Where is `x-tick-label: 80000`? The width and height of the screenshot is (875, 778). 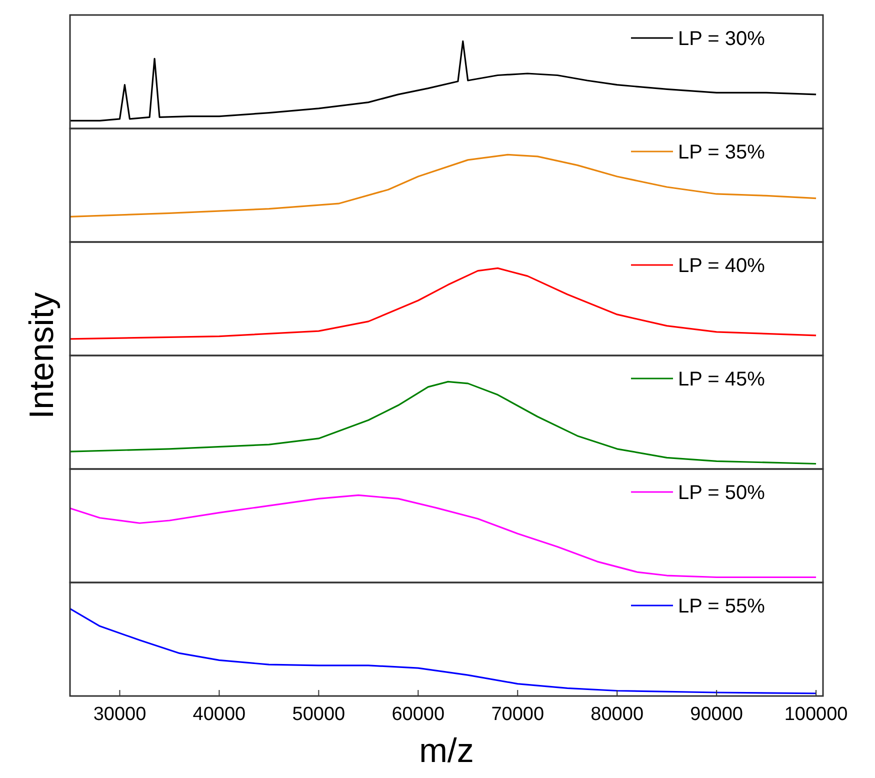
x-tick-label: 80000 is located at coordinates (617, 714).